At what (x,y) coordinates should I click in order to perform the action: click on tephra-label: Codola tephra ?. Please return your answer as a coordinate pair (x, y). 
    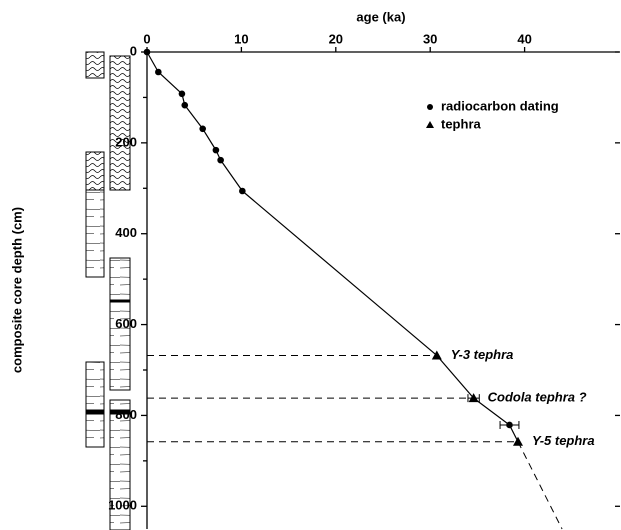
    Looking at the image, I should click on (537, 397).